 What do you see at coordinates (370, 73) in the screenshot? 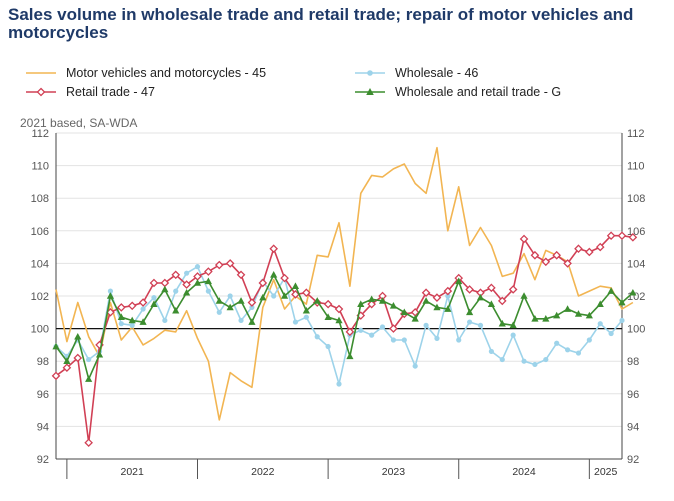
I see `legend-circle-marker-icon` at bounding box center [370, 73].